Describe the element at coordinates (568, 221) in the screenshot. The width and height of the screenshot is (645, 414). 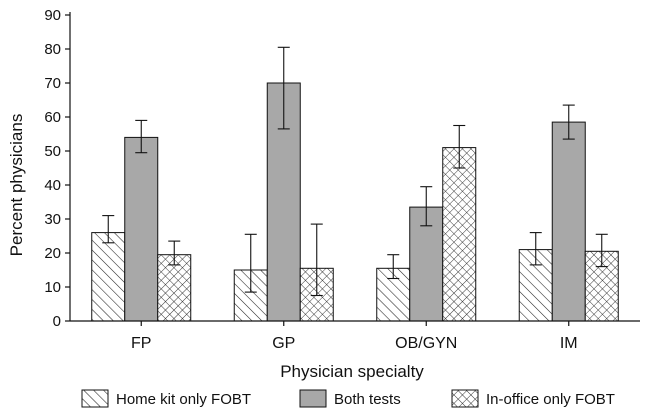
I see `bar-both-tests-im` at that location.